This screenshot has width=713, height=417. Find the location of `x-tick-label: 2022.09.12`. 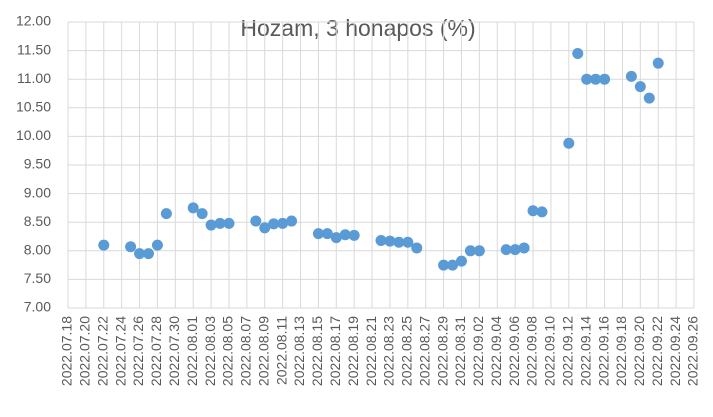

x-tick-label: 2022.09.12 is located at coordinates (568, 351).